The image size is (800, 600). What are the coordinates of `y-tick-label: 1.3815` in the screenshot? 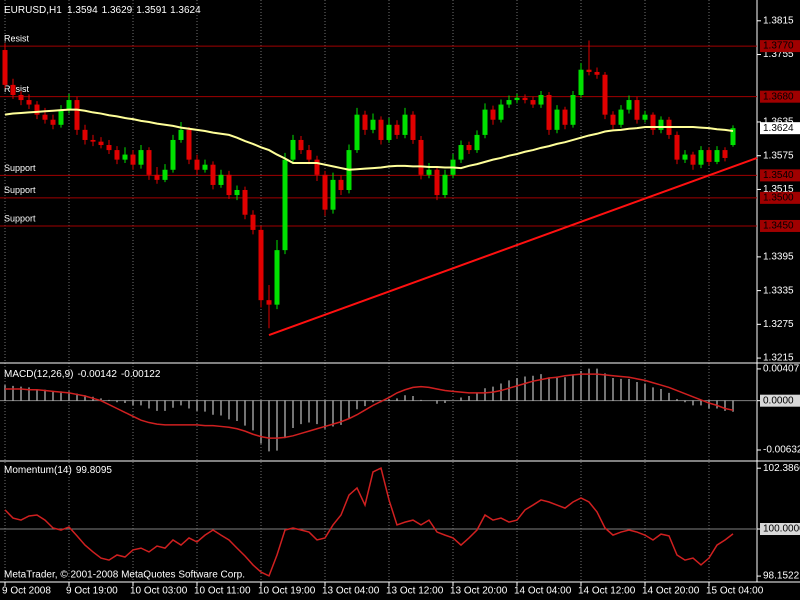 It's located at (778, 20).